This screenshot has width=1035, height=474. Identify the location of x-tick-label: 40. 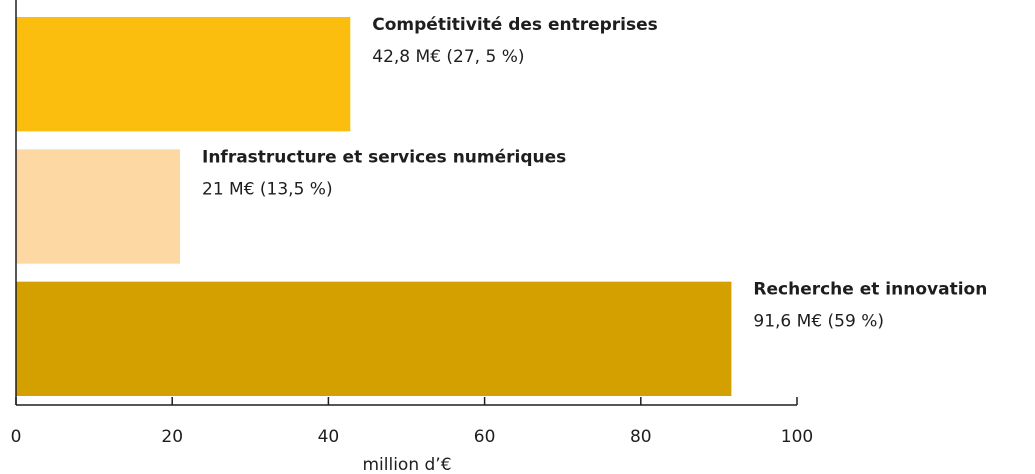
(329, 437).